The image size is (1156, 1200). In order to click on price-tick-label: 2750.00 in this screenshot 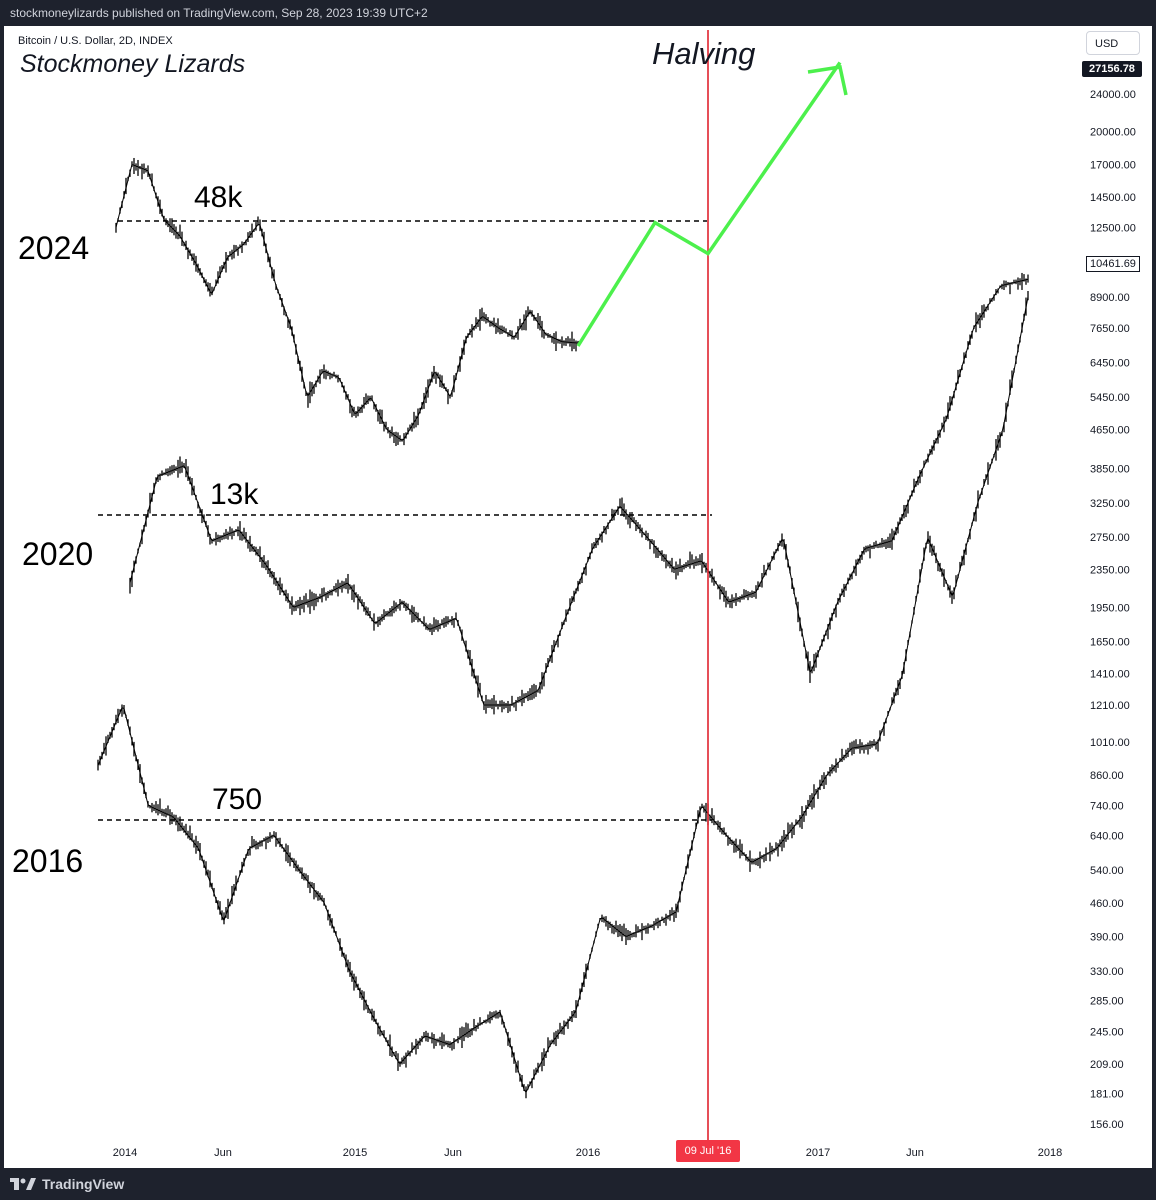, I will do `click(1110, 538)`.